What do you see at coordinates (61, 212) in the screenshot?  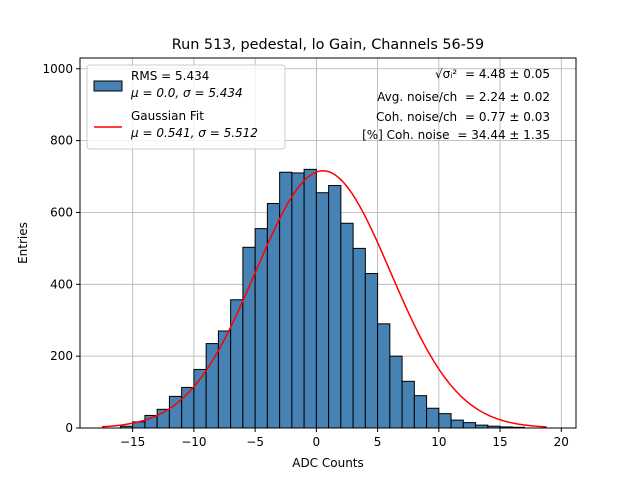 I see `y-tick-label-3: 600` at bounding box center [61, 212].